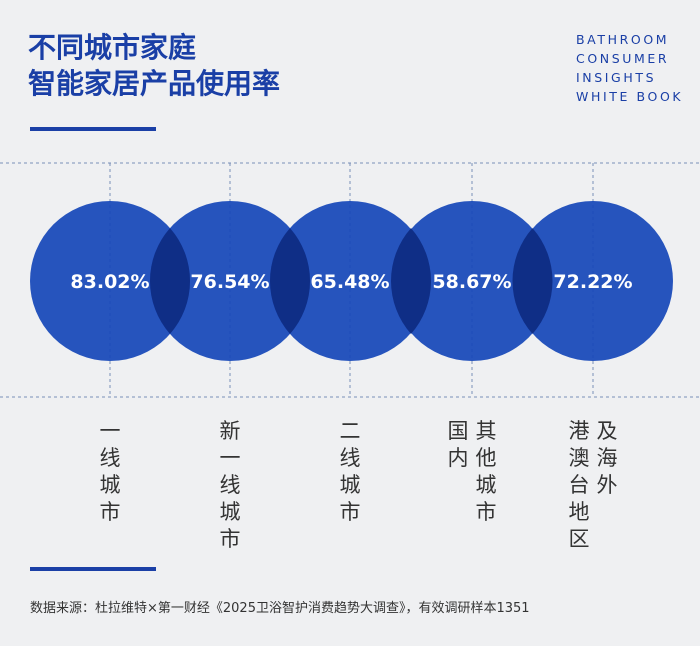 The image size is (700, 646). What do you see at coordinates (230, 431) in the screenshot?
I see `category-label-char: 新` at bounding box center [230, 431].